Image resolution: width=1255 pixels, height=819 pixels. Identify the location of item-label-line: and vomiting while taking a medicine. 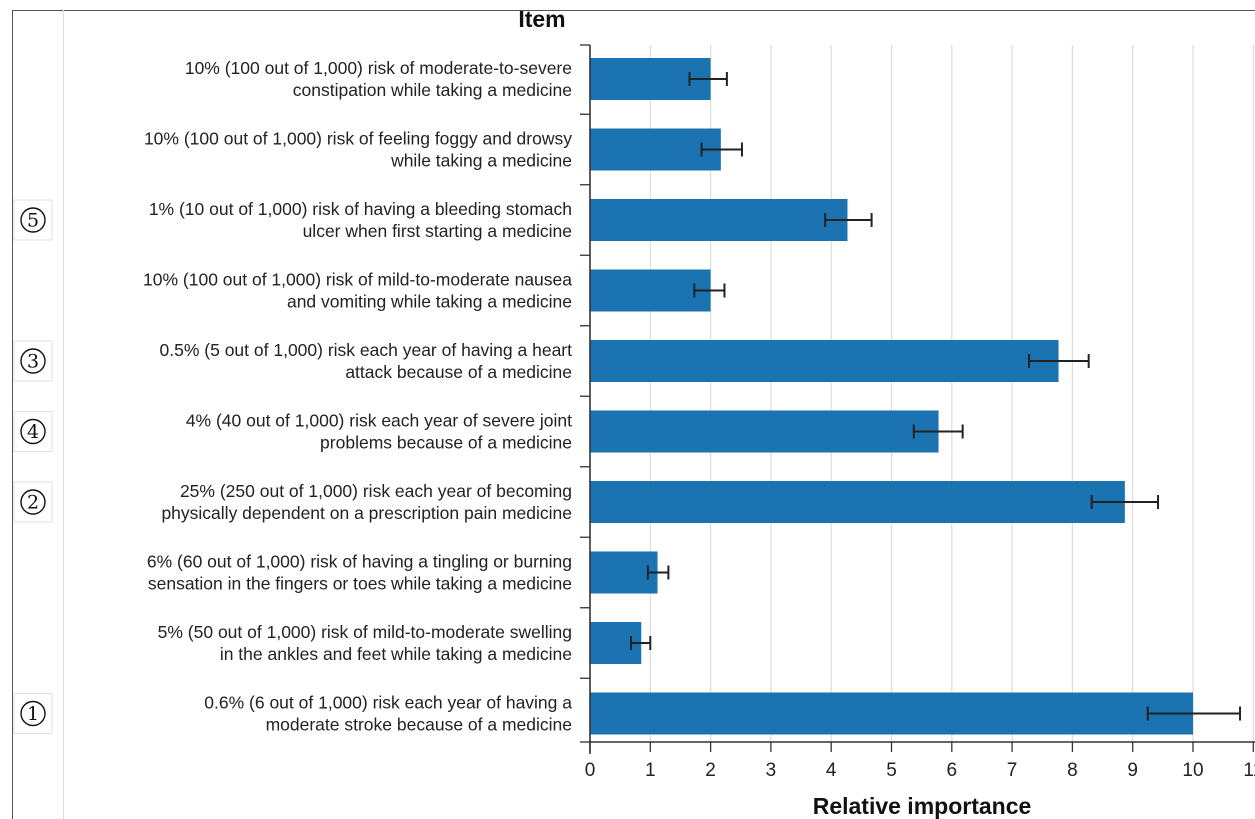
(429, 302).